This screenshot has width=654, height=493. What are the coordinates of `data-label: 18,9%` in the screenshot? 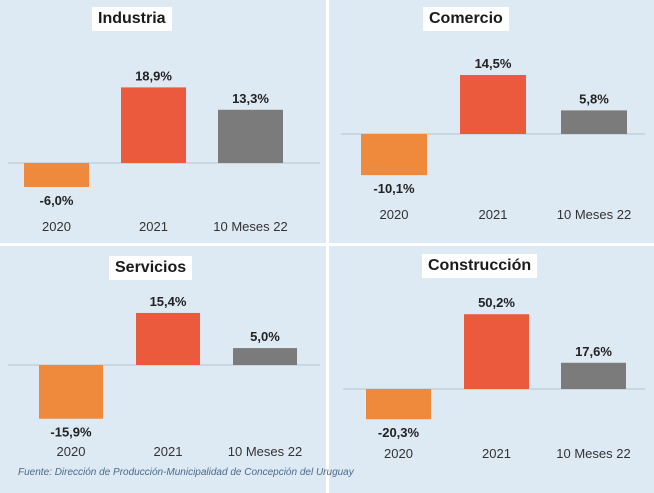 It's located at (153, 75).